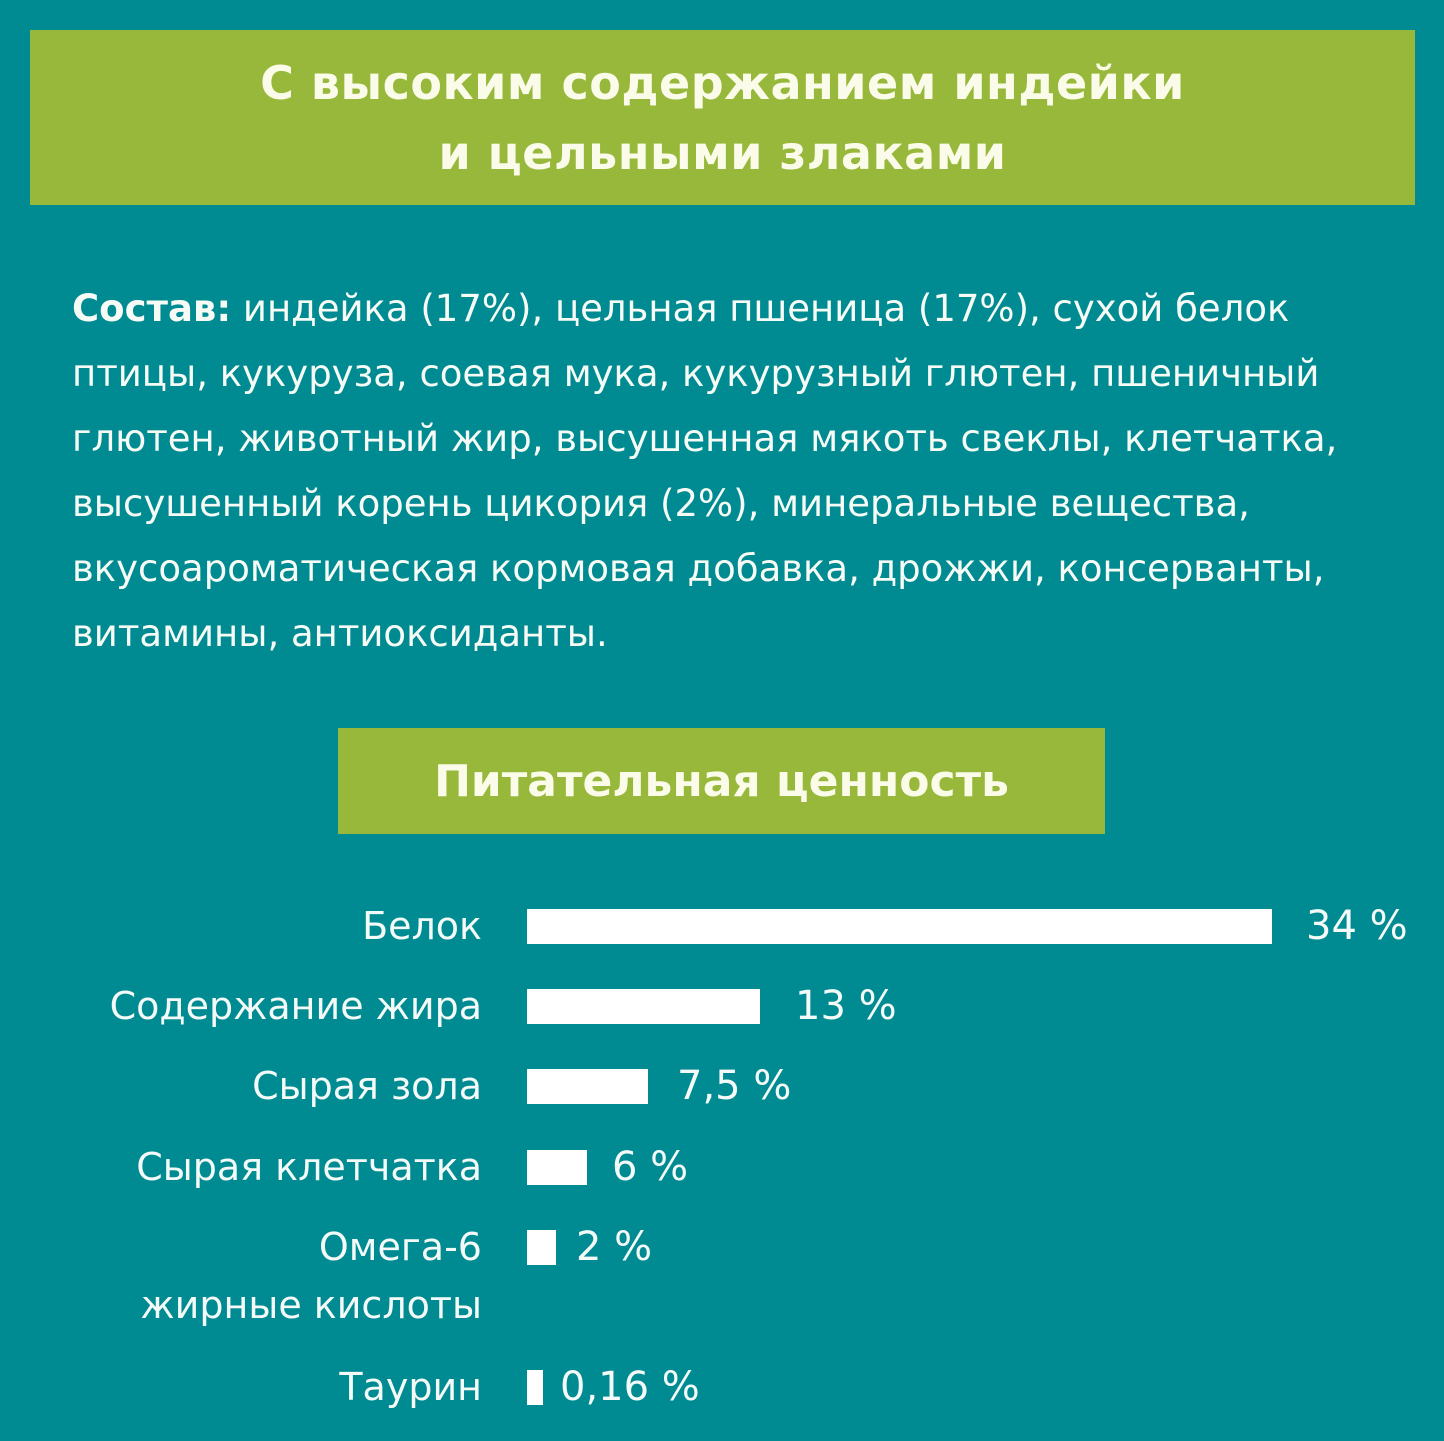  What do you see at coordinates (295, 1006) in the screenshot?
I see `row-label: Содержание жира` at bounding box center [295, 1006].